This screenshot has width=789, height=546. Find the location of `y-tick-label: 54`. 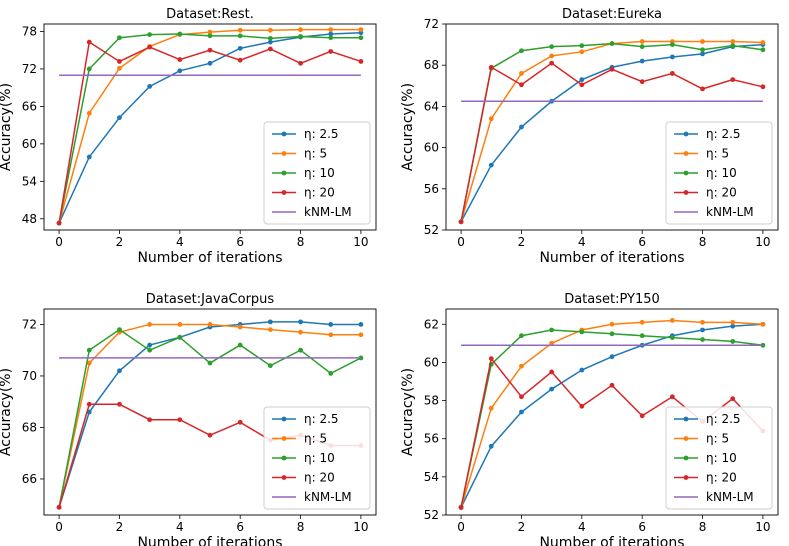

y-tick-label: 54 is located at coordinates (431, 477).